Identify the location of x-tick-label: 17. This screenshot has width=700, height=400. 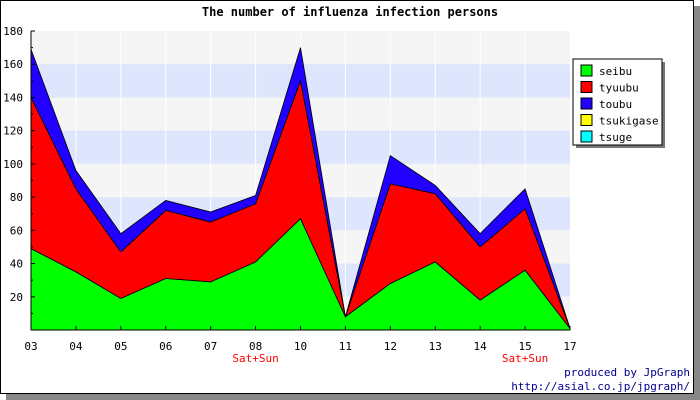
(569, 346).